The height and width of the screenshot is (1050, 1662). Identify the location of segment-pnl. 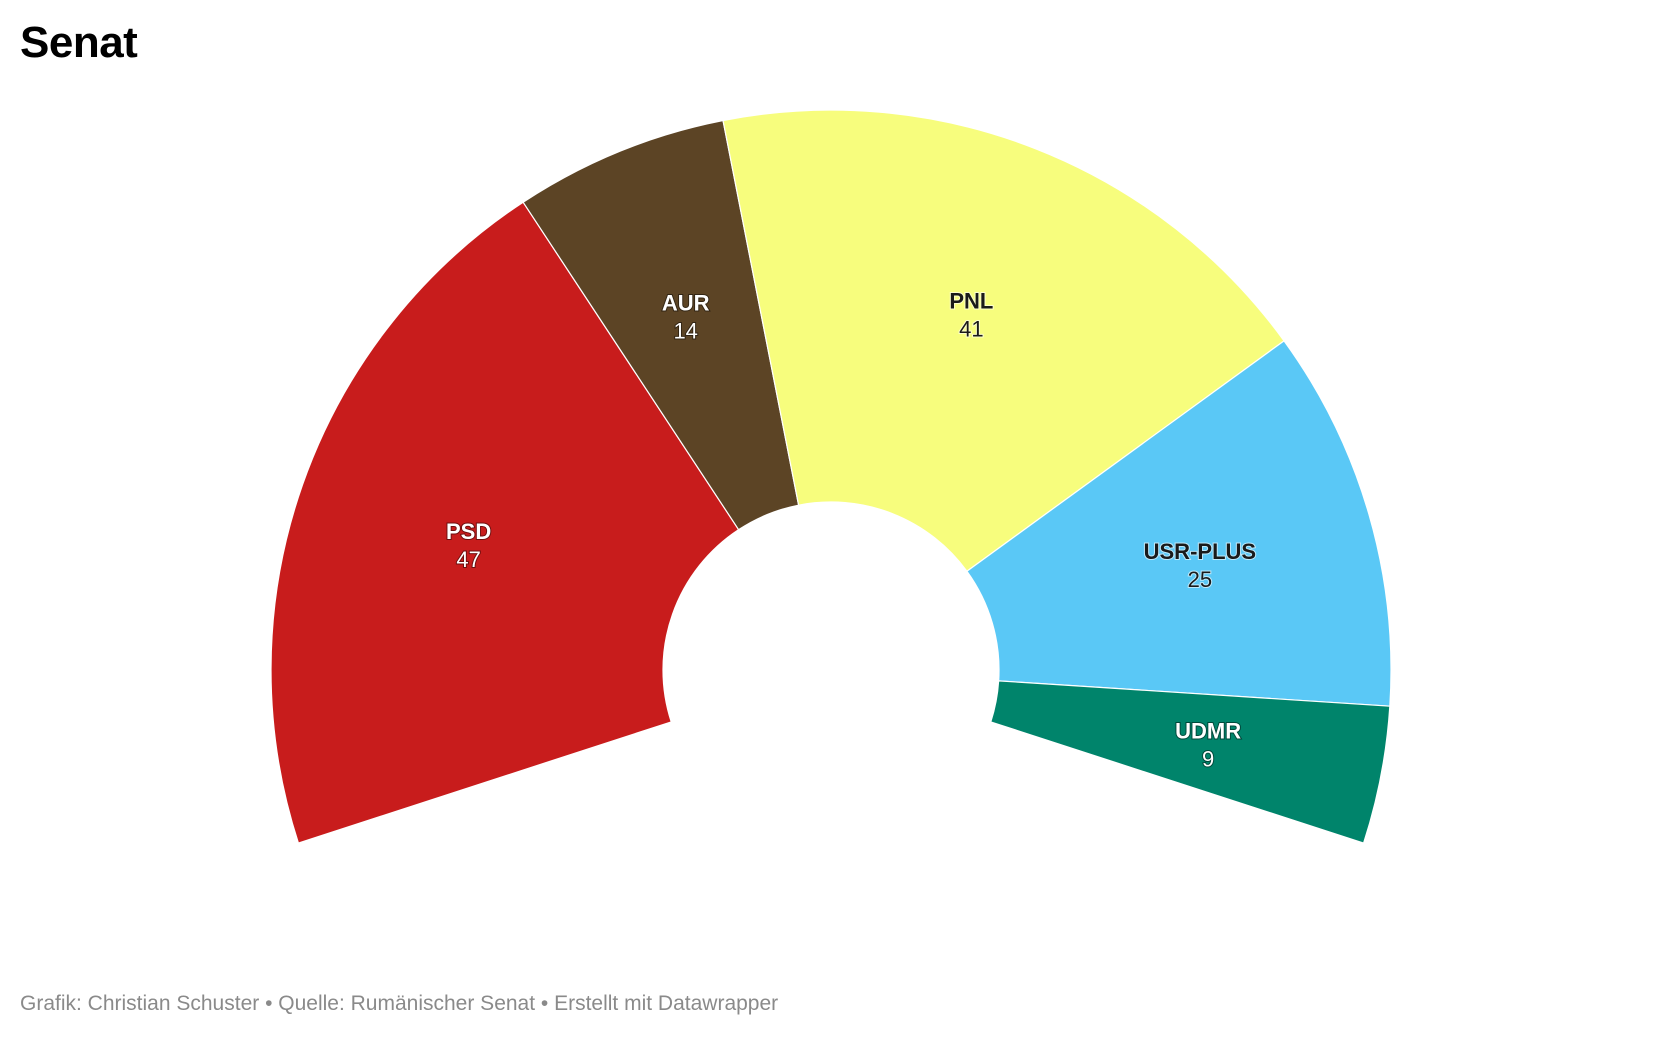
(1003, 341).